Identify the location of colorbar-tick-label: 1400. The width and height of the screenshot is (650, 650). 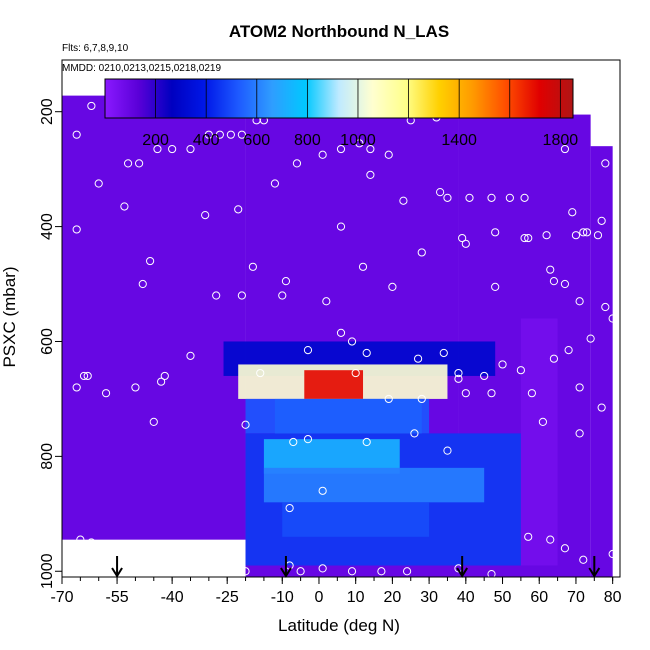
(459, 140).